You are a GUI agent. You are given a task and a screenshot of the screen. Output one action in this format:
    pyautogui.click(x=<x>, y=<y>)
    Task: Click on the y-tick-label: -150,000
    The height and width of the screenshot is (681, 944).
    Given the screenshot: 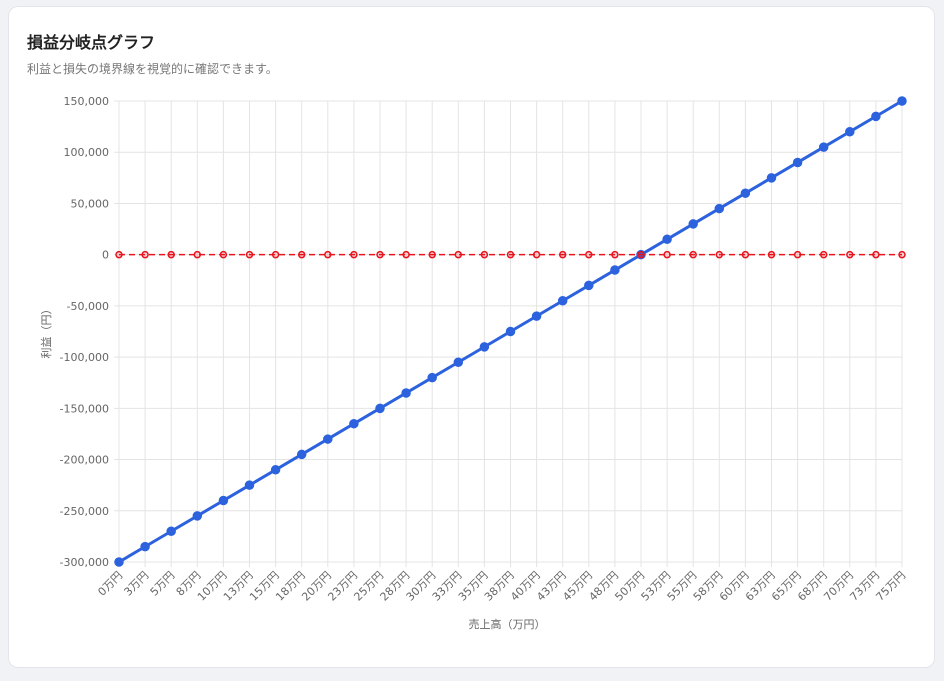 What is the action you would take?
    pyautogui.click(x=84, y=408)
    